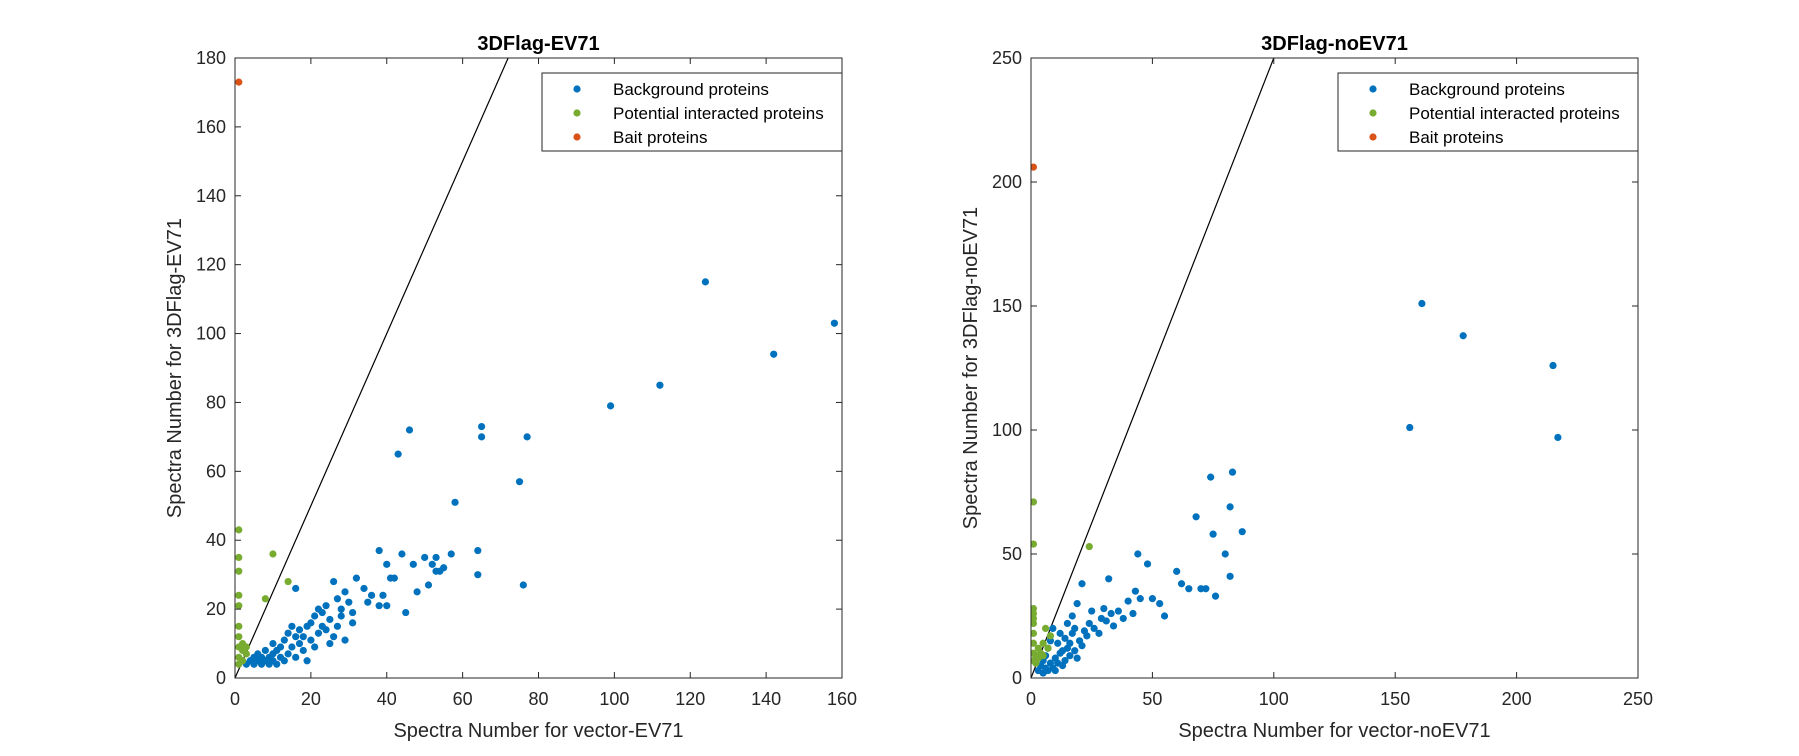 This screenshot has width=1799, height=756. I want to click on legend-label: Background proteins, so click(1487, 89).